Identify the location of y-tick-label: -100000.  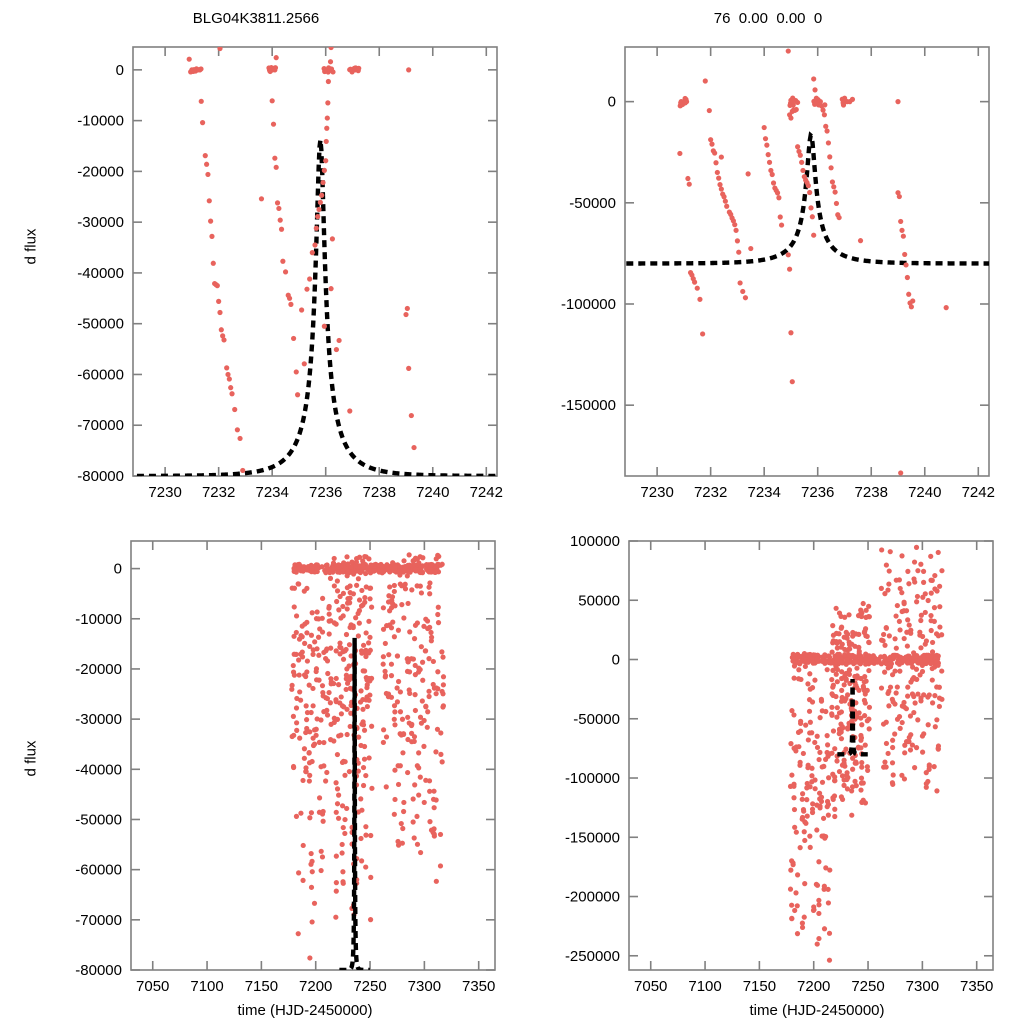
(592, 778).